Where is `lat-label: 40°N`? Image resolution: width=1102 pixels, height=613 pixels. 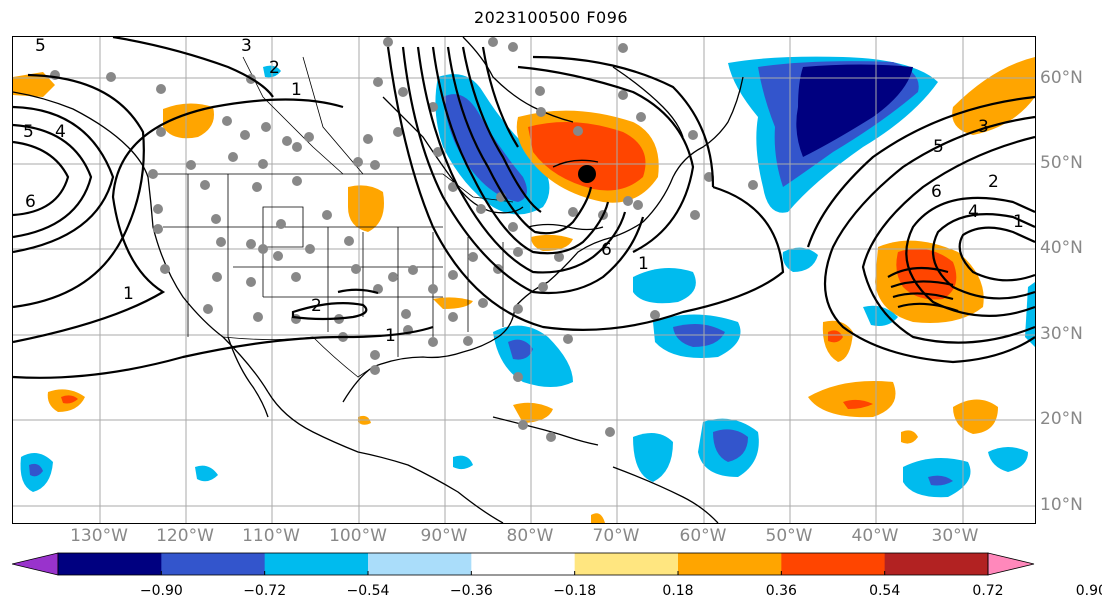 lat-label: 40°N is located at coordinates (1061, 248).